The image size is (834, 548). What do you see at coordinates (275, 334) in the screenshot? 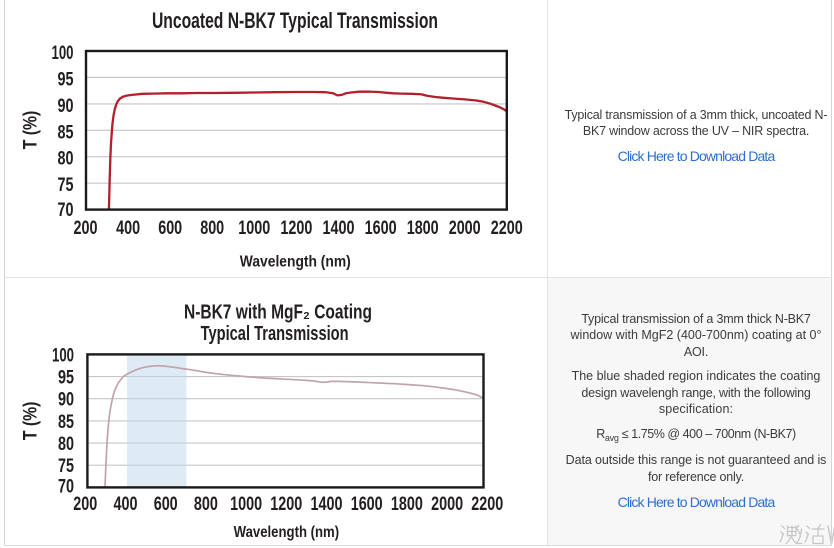
I see `svg-text: Typical Transmission` at bounding box center [275, 334].